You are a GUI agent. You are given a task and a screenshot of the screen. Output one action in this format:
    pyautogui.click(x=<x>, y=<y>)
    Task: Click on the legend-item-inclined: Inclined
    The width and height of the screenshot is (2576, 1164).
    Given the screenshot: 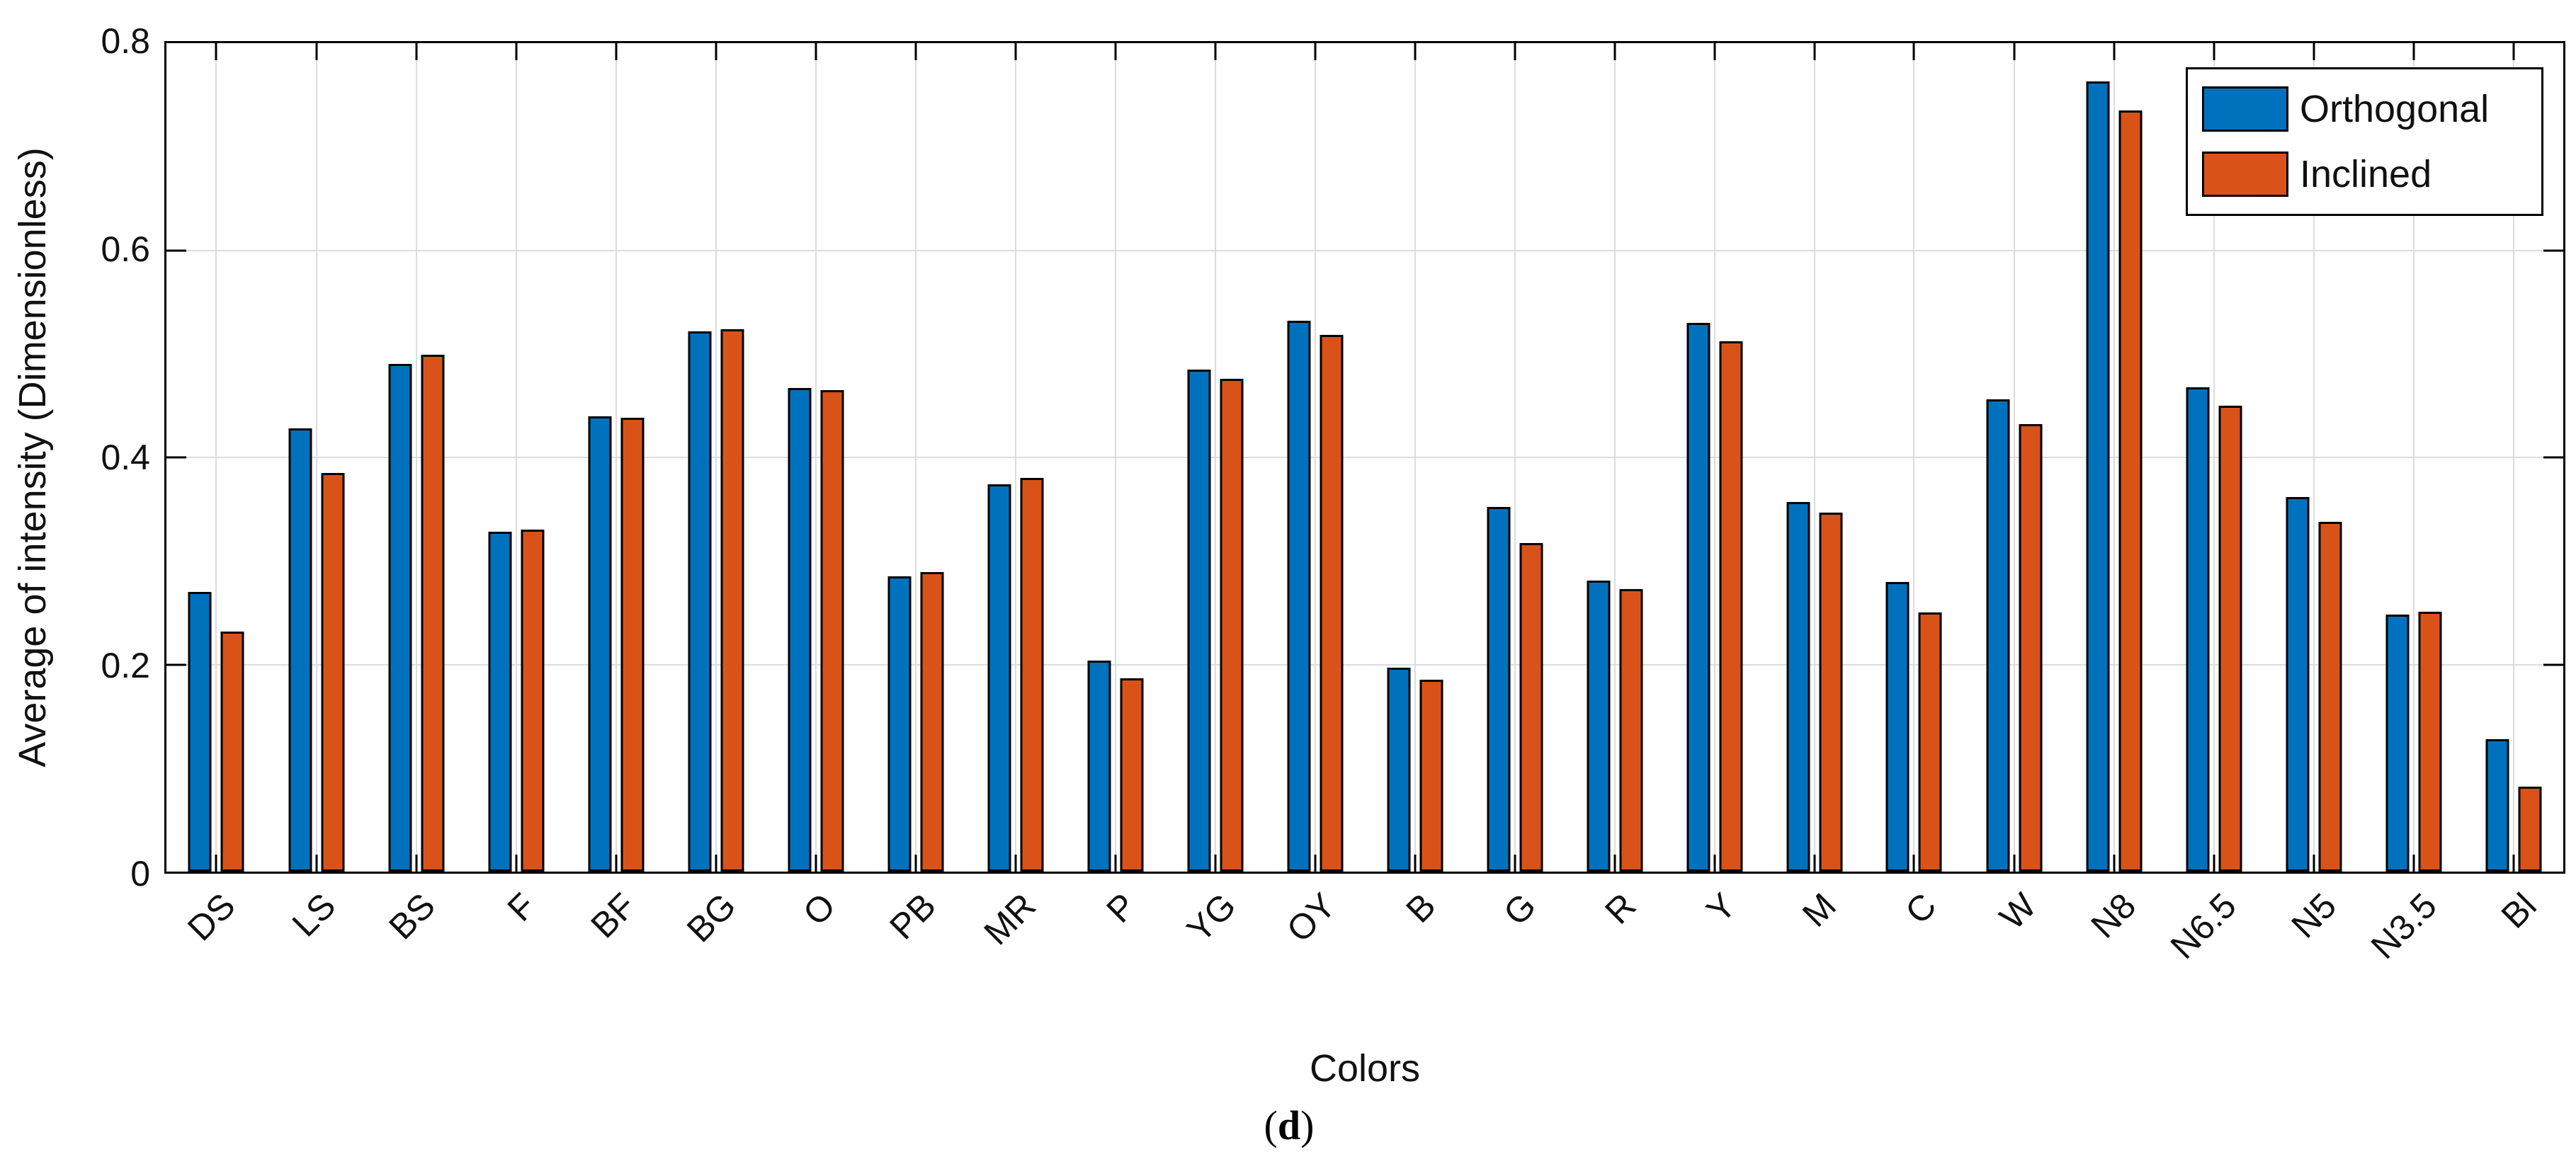 What is the action you would take?
    pyautogui.click(x=2368, y=175)
    